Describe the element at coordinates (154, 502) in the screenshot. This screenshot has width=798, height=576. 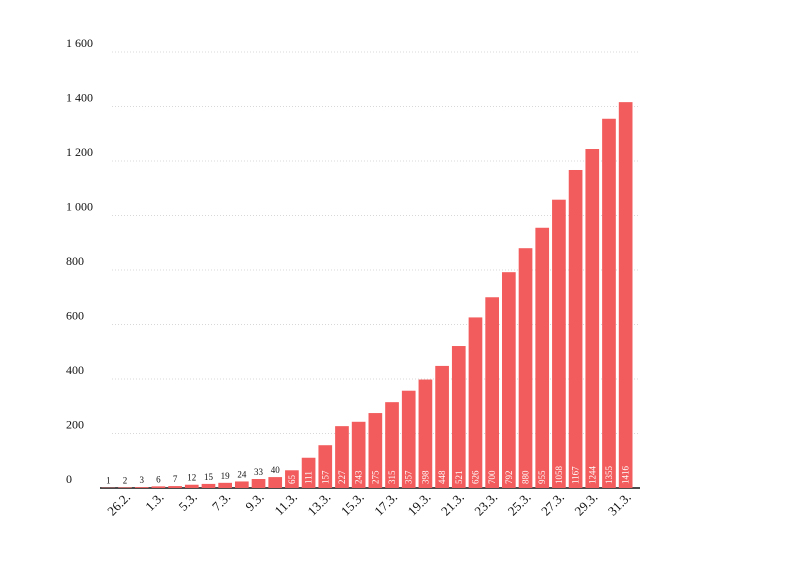
I see `x-tick-label: 1.3.` at that location.